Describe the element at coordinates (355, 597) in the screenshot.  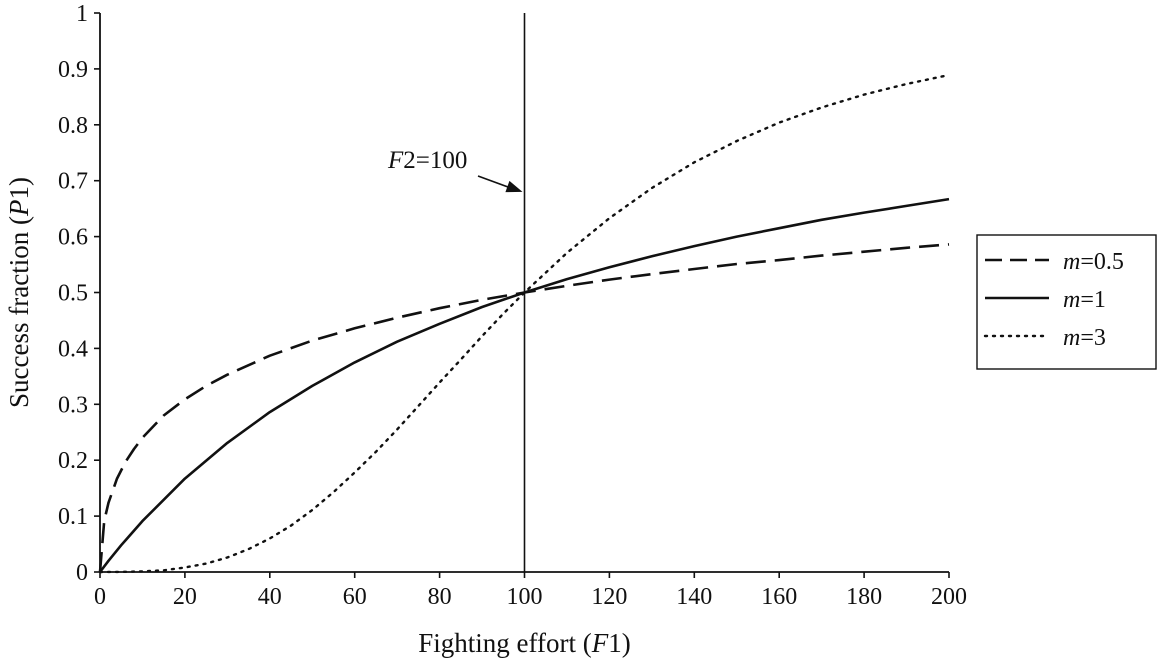
I see `x-tick-label: 60` at that location.